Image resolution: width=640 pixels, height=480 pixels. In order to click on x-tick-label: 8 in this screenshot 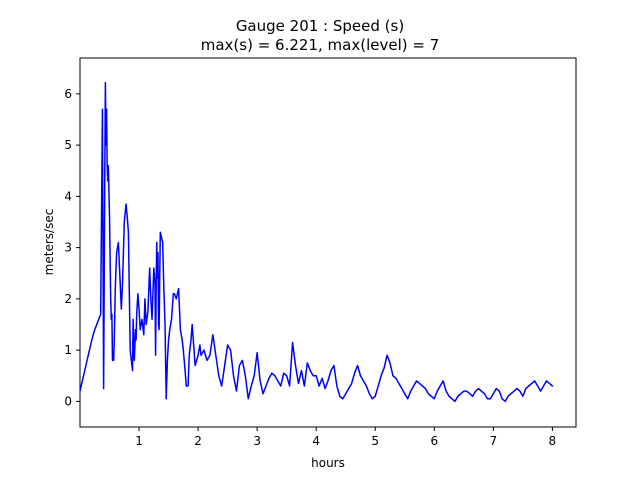, I will do `click(553, 441)`.